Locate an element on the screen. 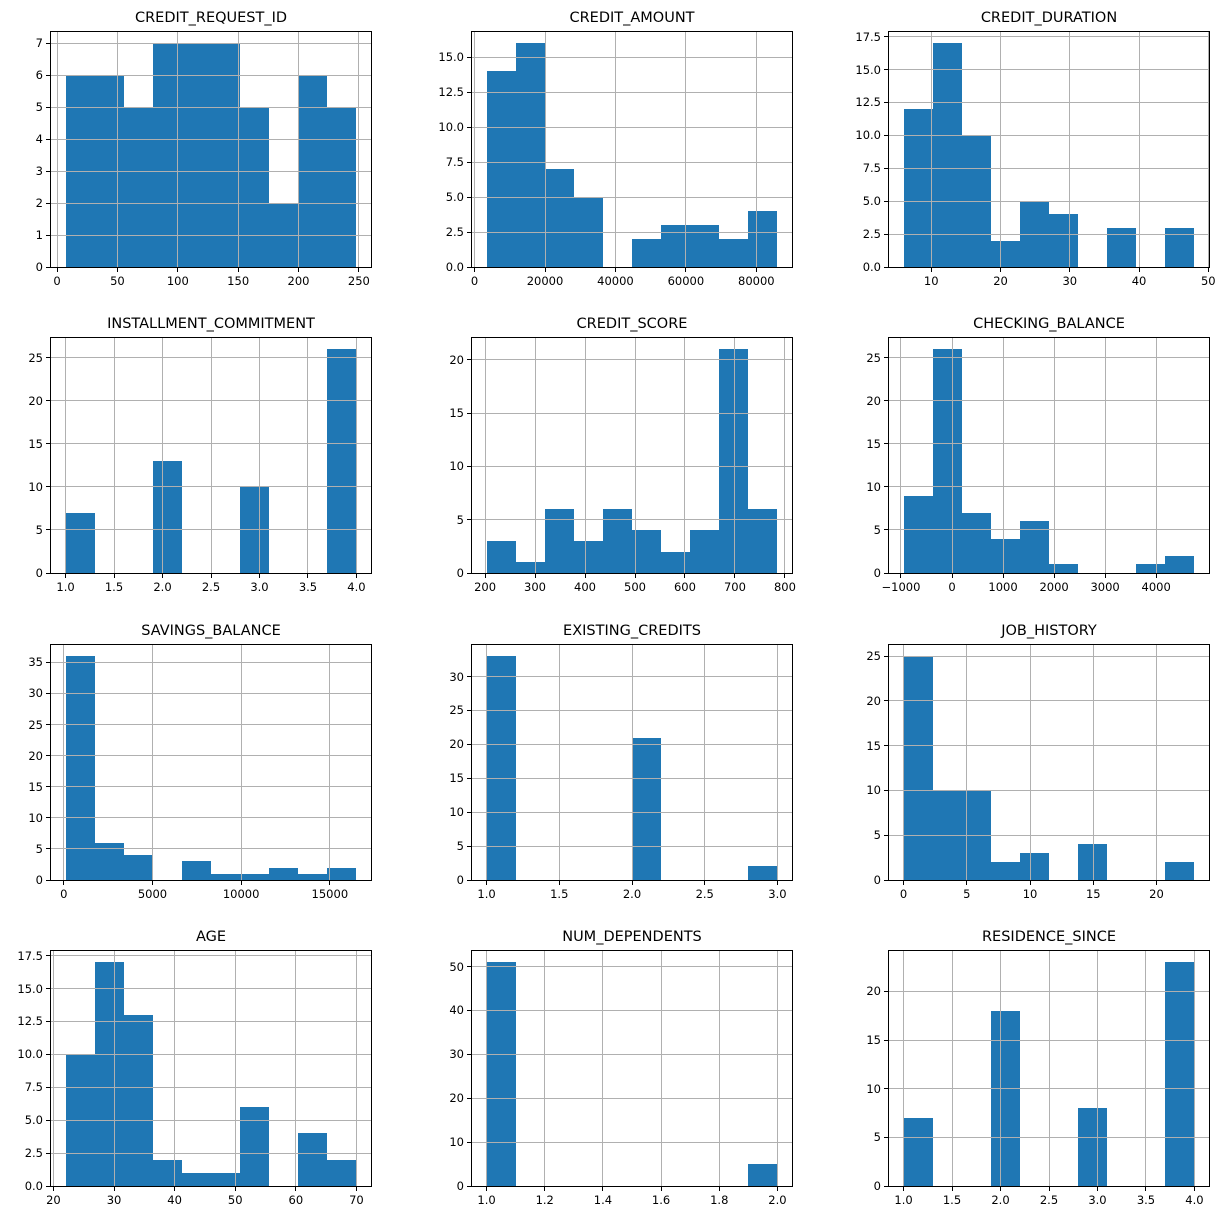  y-tick-label: 4 is located at coordinates (39, 139).